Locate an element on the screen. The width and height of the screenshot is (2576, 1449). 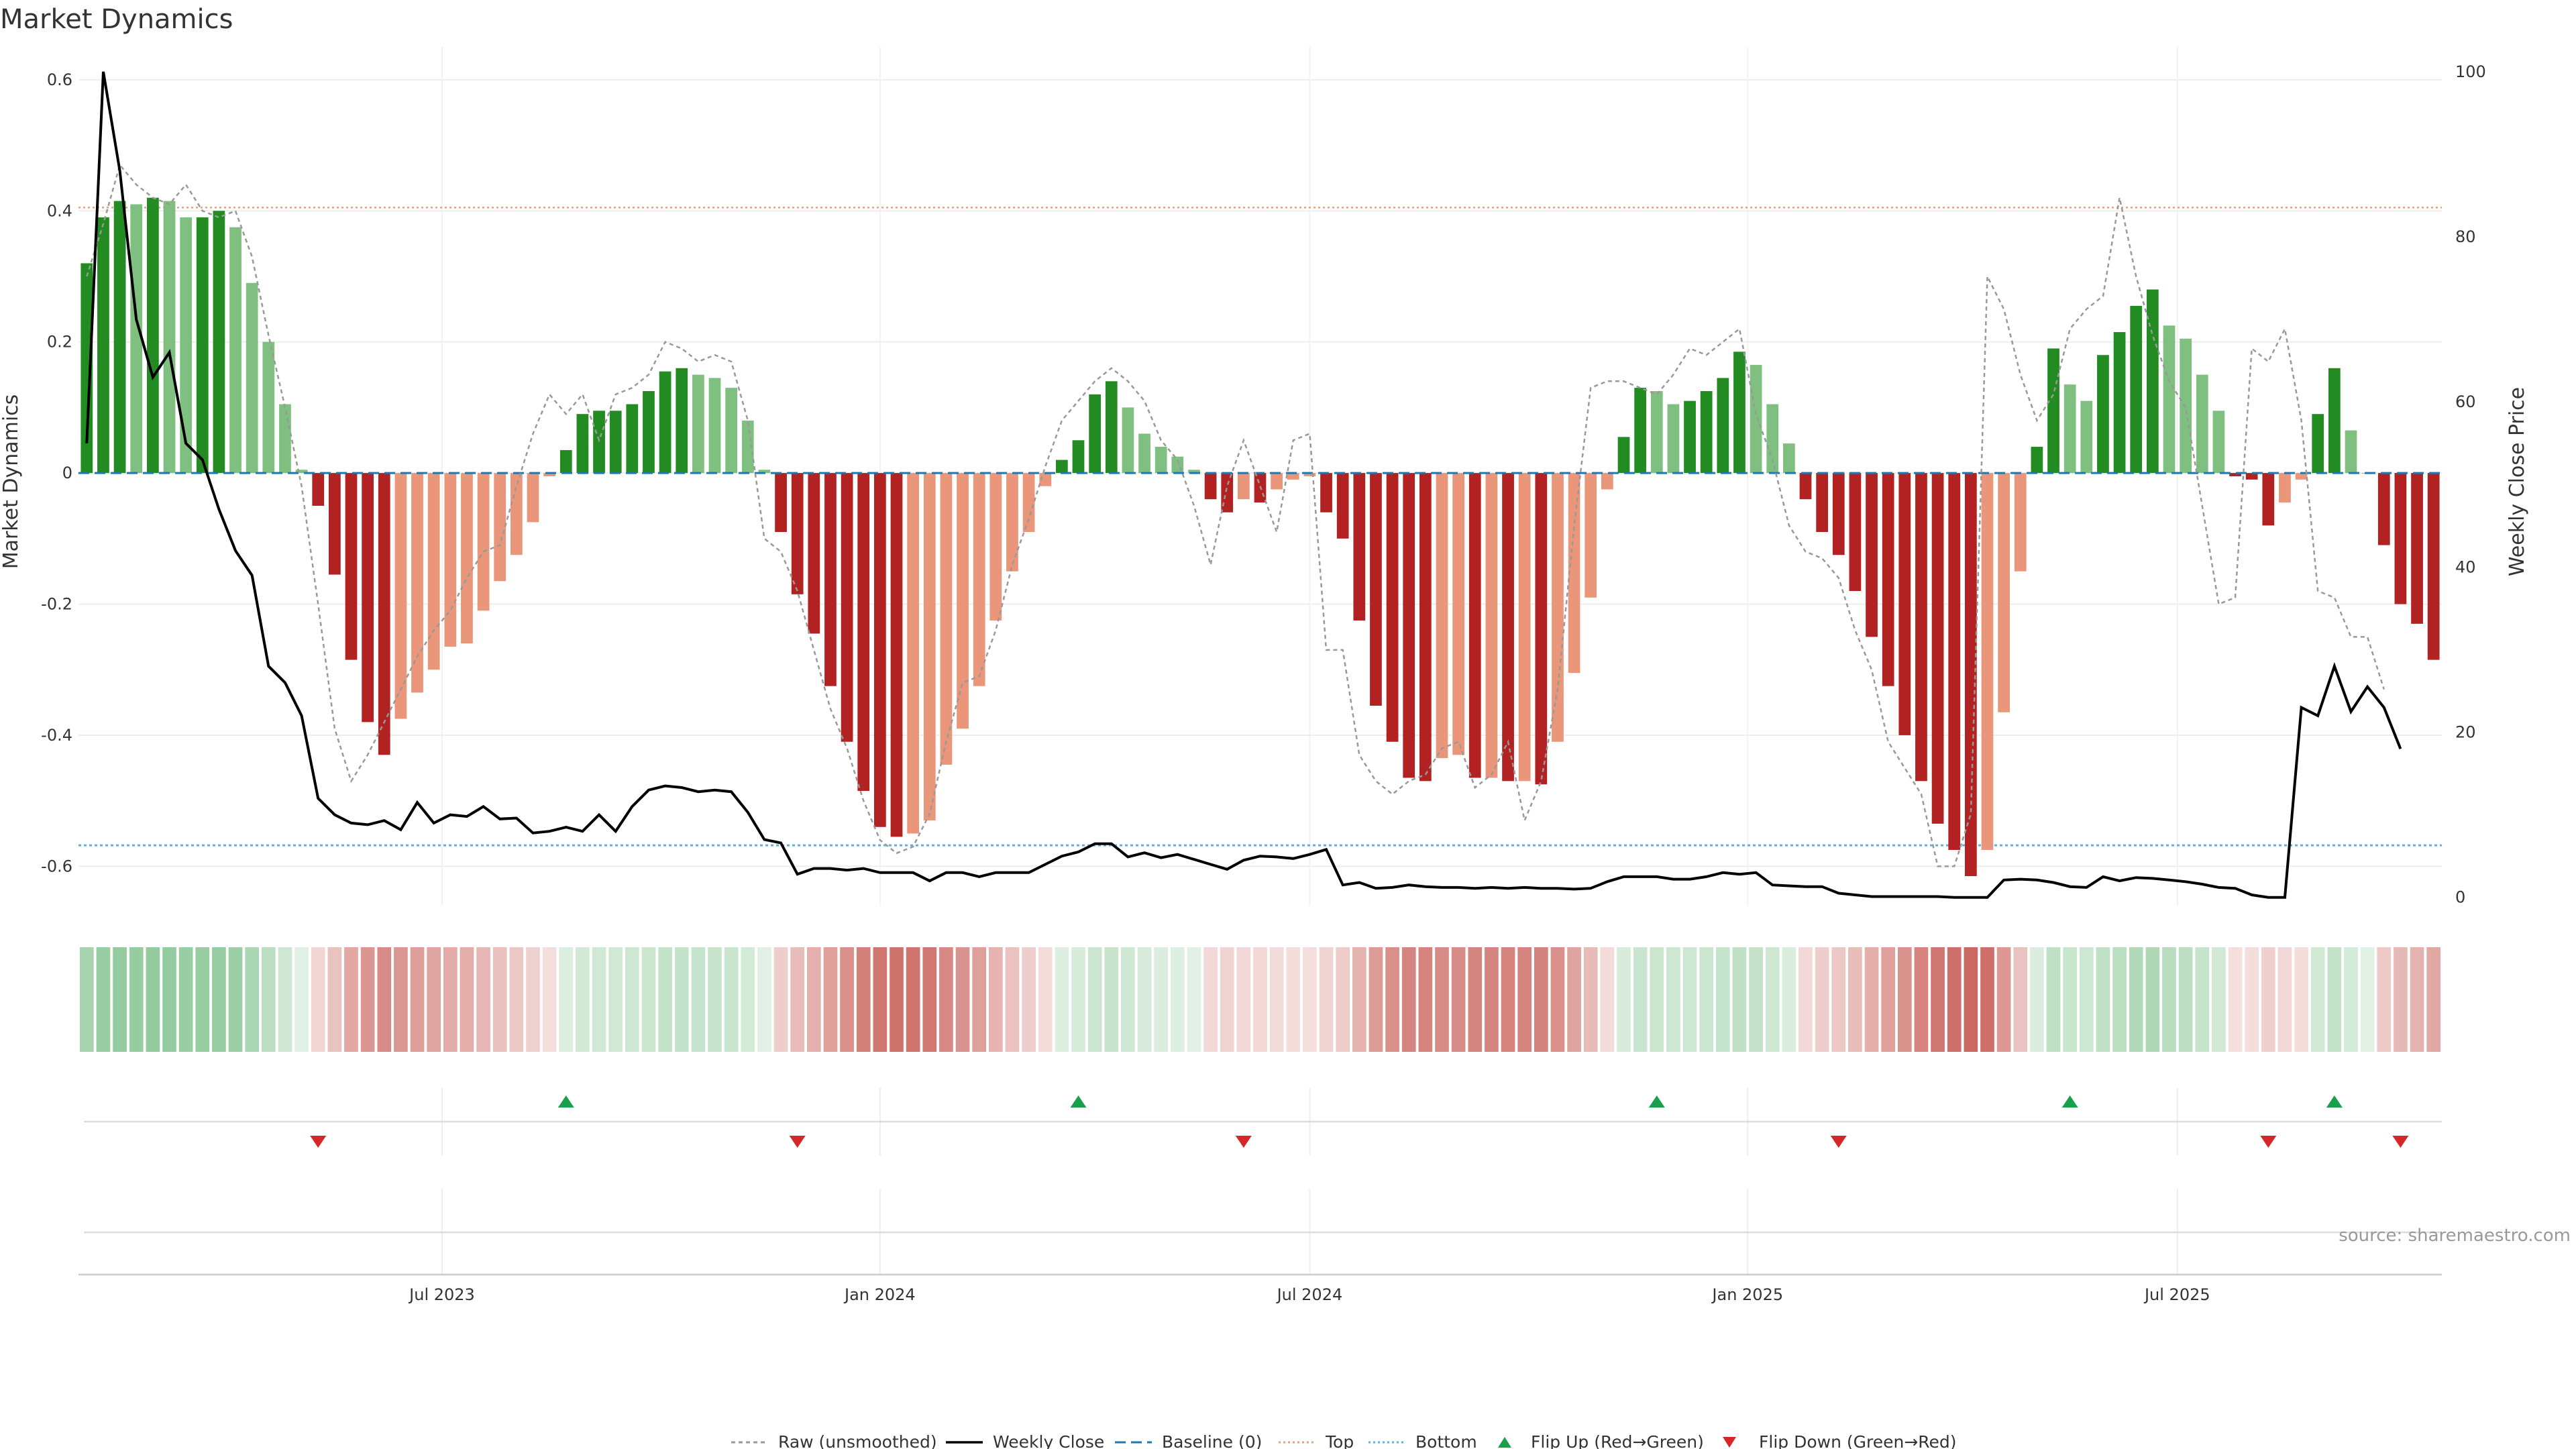
legend-top-label: Top is located at coordinates (1339, 1440).